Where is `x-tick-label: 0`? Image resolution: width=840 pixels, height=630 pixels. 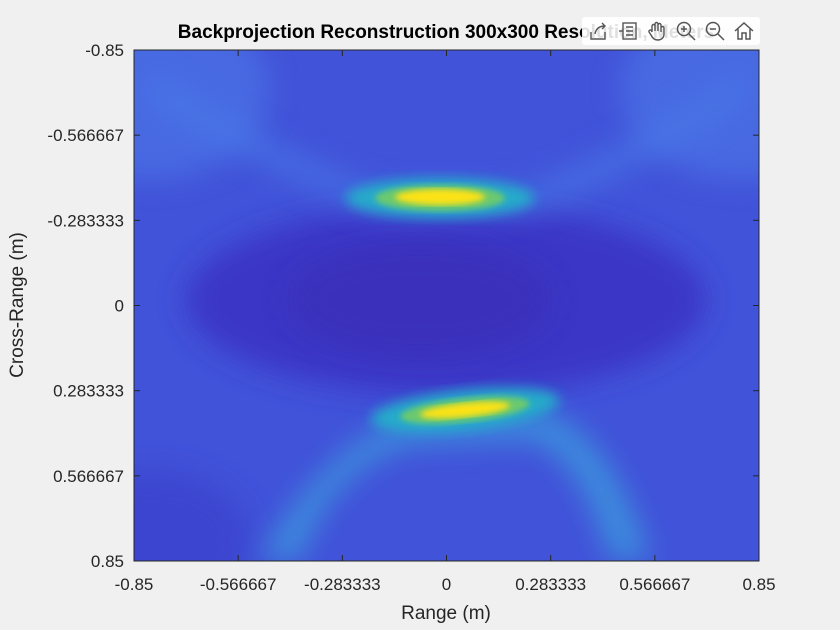
x-tick-label: 0 is located at coordinates (446, 584).